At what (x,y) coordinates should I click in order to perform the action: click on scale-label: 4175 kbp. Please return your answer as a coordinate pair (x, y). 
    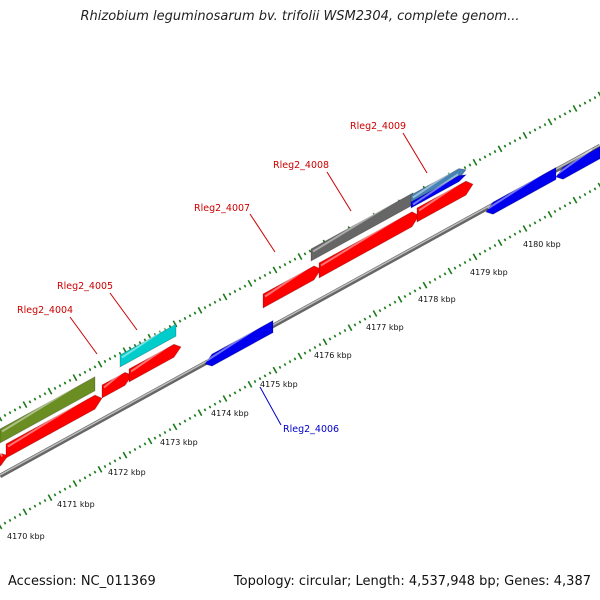
    Looking at the image, I should click on (279, 384).